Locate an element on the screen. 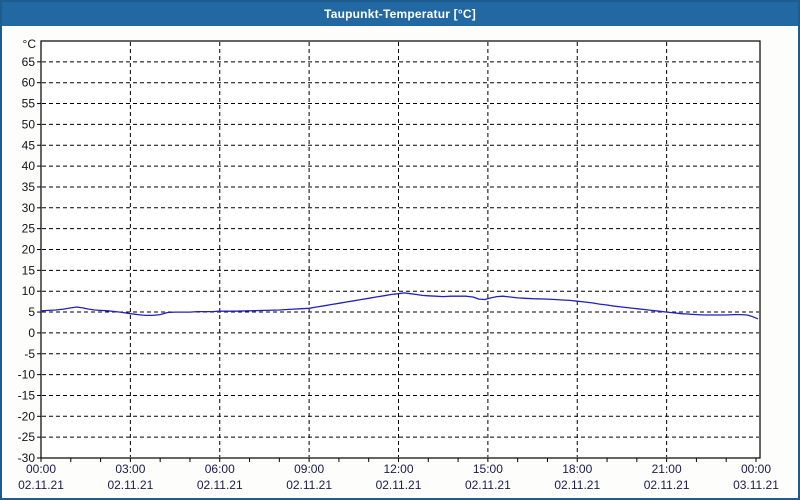 The width and height of the screenshot is (800, 500). y-axis-label: 40 is located at coordinates (29, 166).